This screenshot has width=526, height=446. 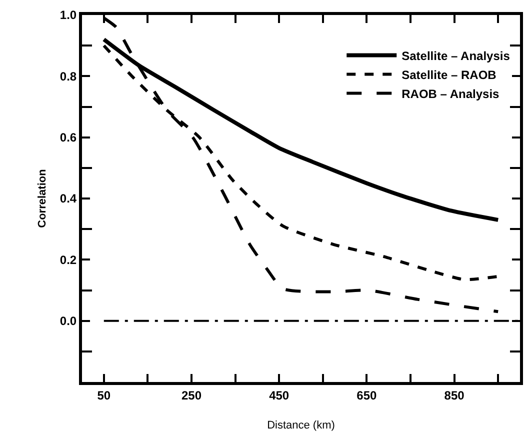 What do you see at coordinates (279, 395) in the screenshot?
I see `x-tick-label: 450` at bounding box center [279, 395].